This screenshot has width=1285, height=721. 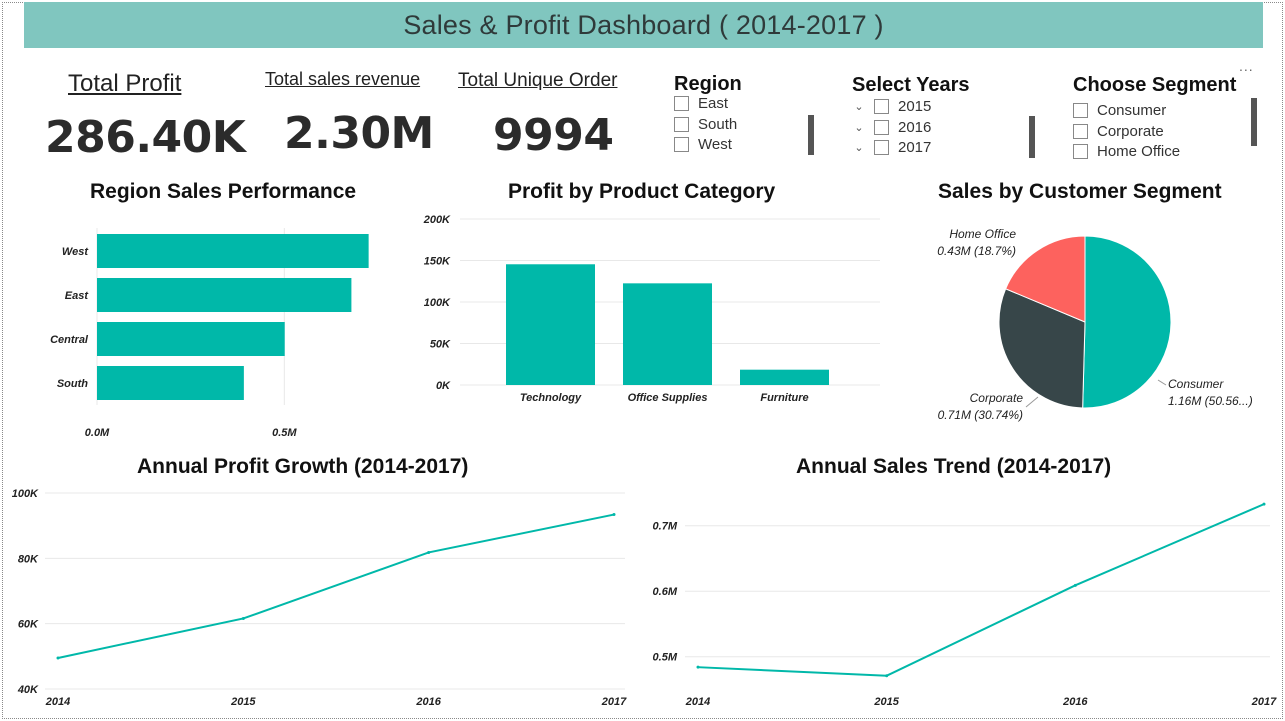 I want to click on pie-label-consumer: Consumer, so click(x=1196, y=384).